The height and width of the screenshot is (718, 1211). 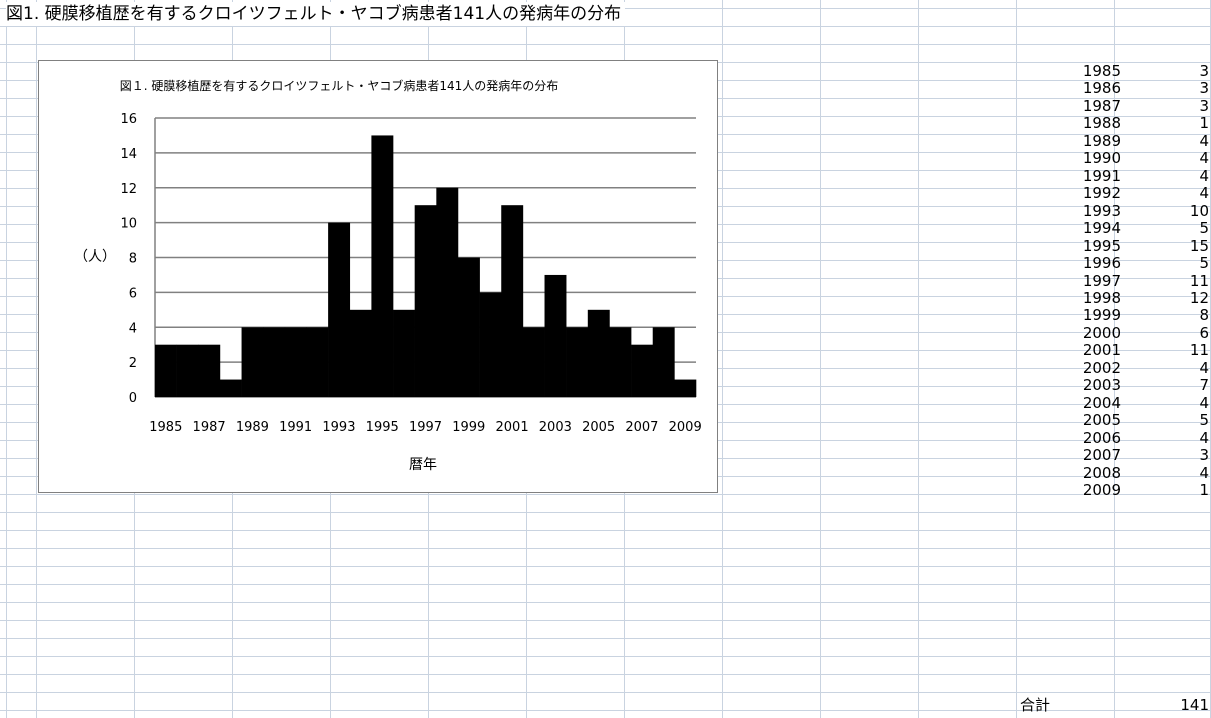 I want to click on y-tick-label: 10, so click(x=128, y=224).